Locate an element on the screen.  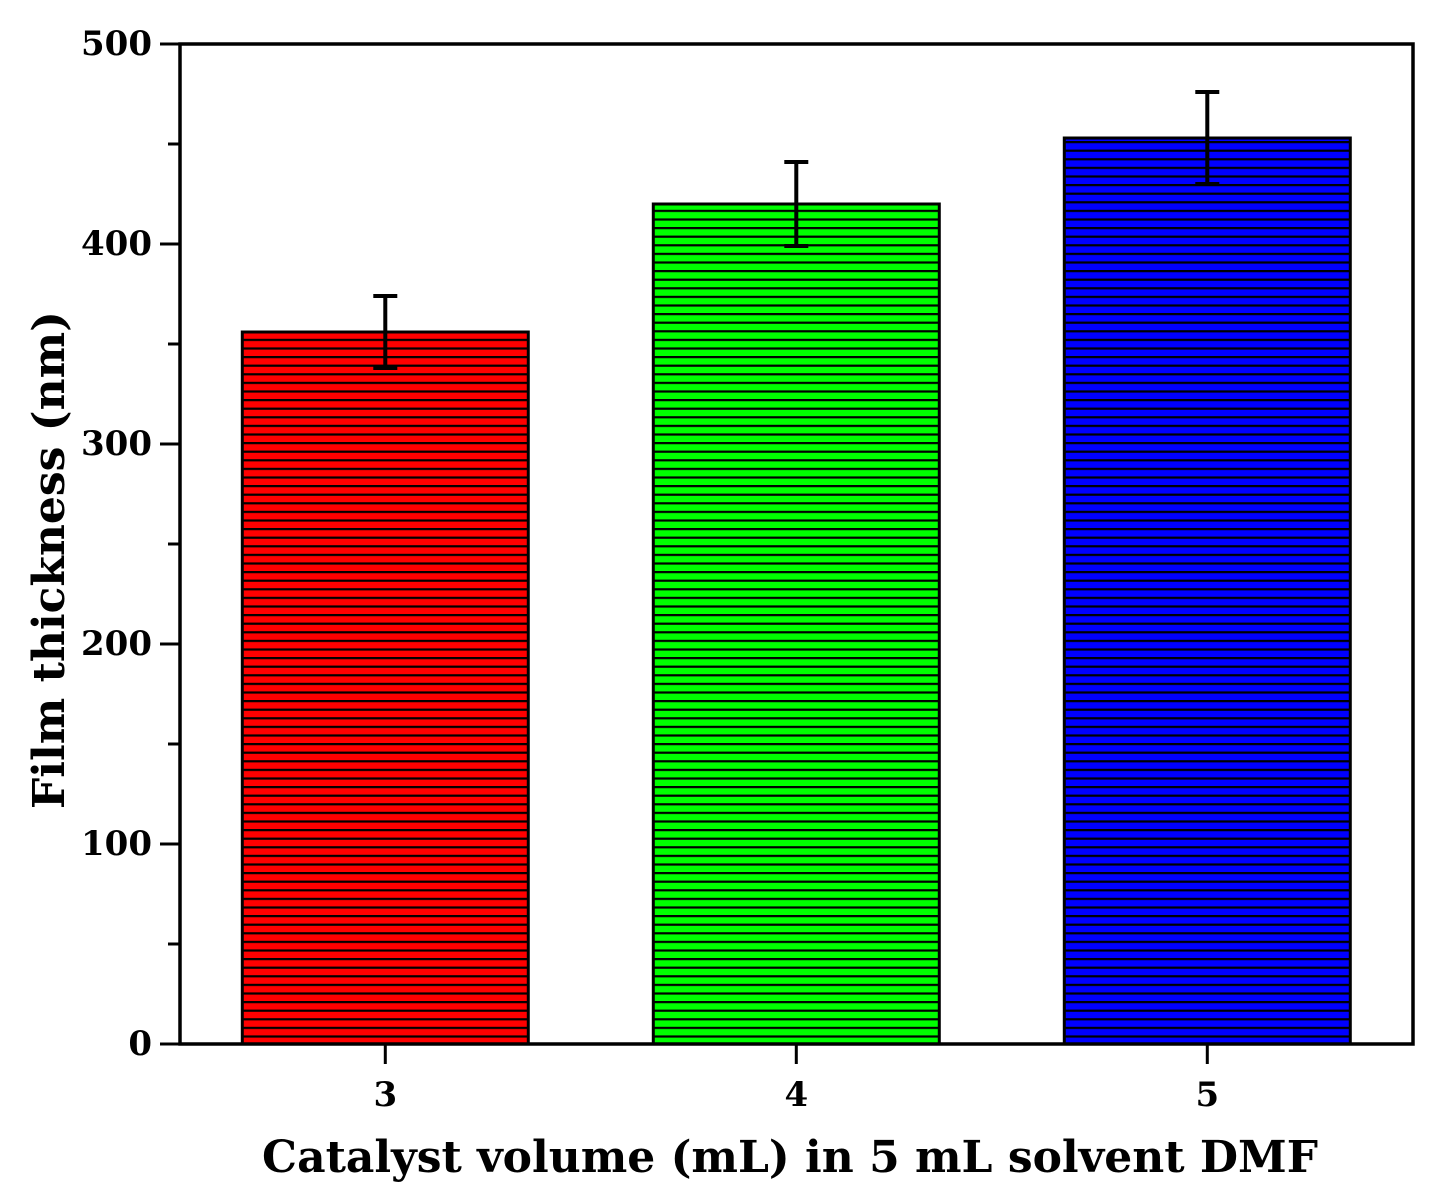
y-axis: 0 100 200 300 400 500 is located at coordinates (130, 544).